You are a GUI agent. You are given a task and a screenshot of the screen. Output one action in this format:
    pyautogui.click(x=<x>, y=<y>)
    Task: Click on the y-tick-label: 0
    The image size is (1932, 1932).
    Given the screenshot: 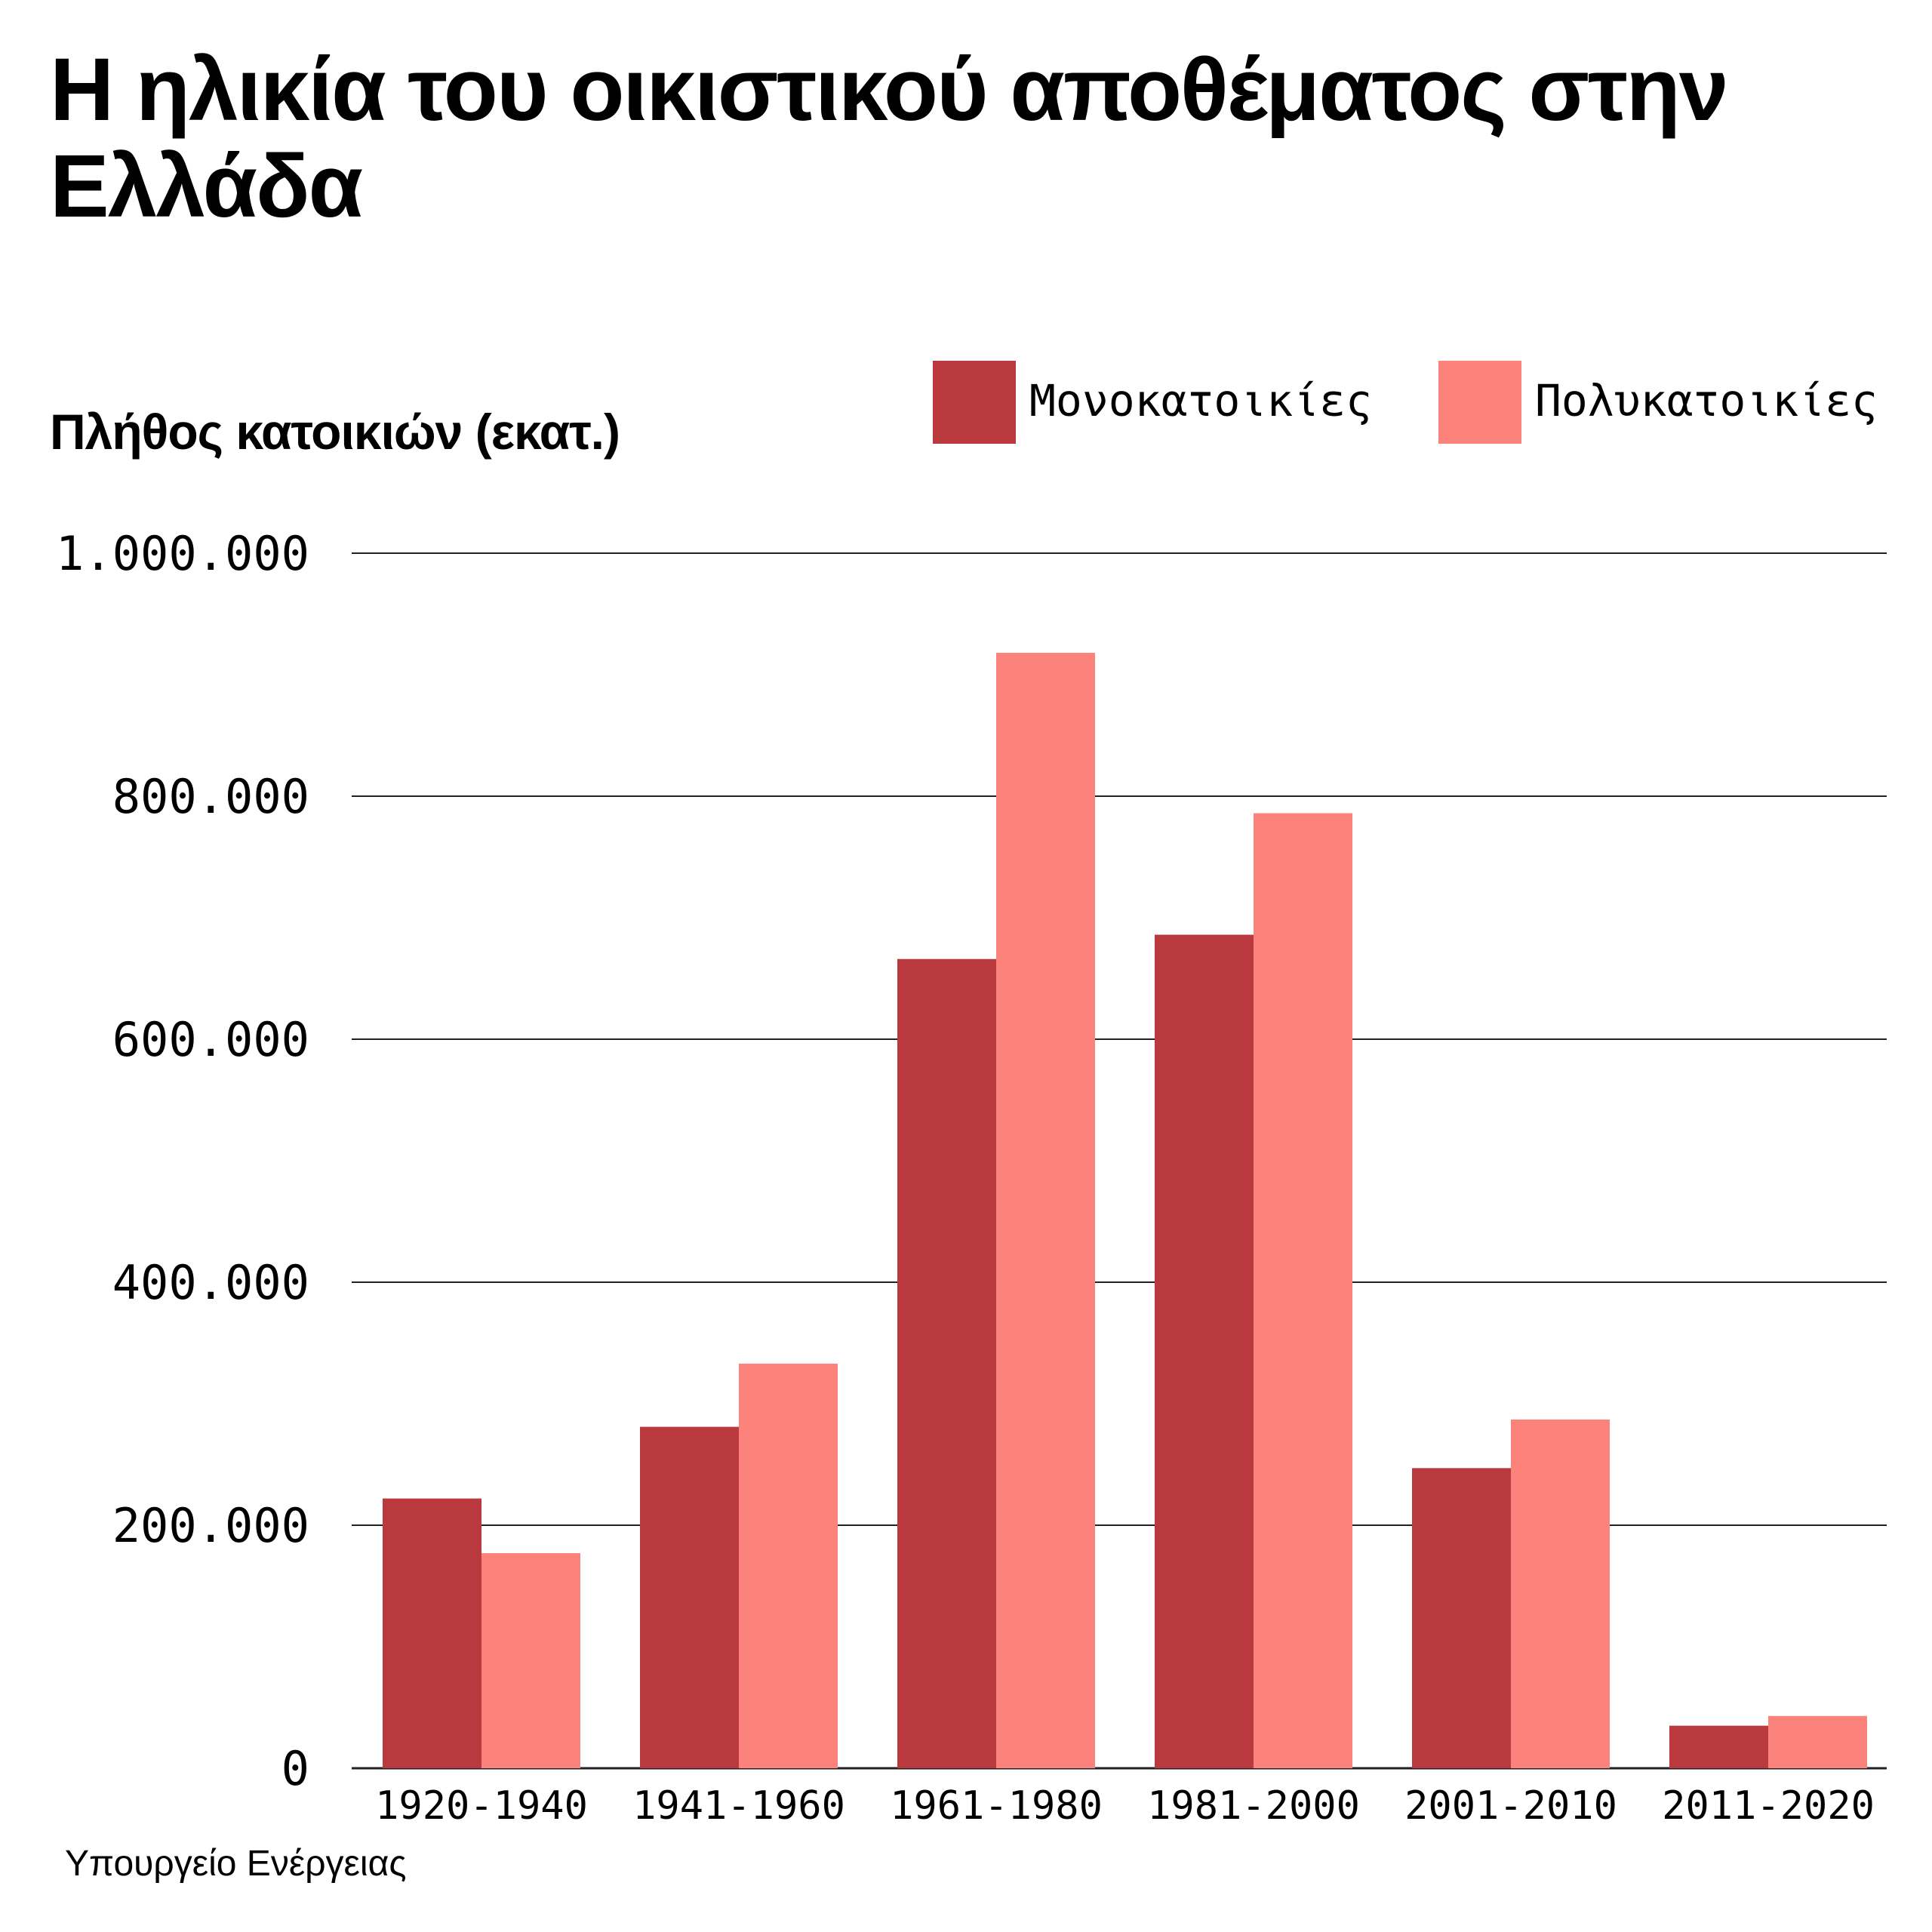 What is the action you would take?
    pyautogui.click(x=295, y=1768)
    